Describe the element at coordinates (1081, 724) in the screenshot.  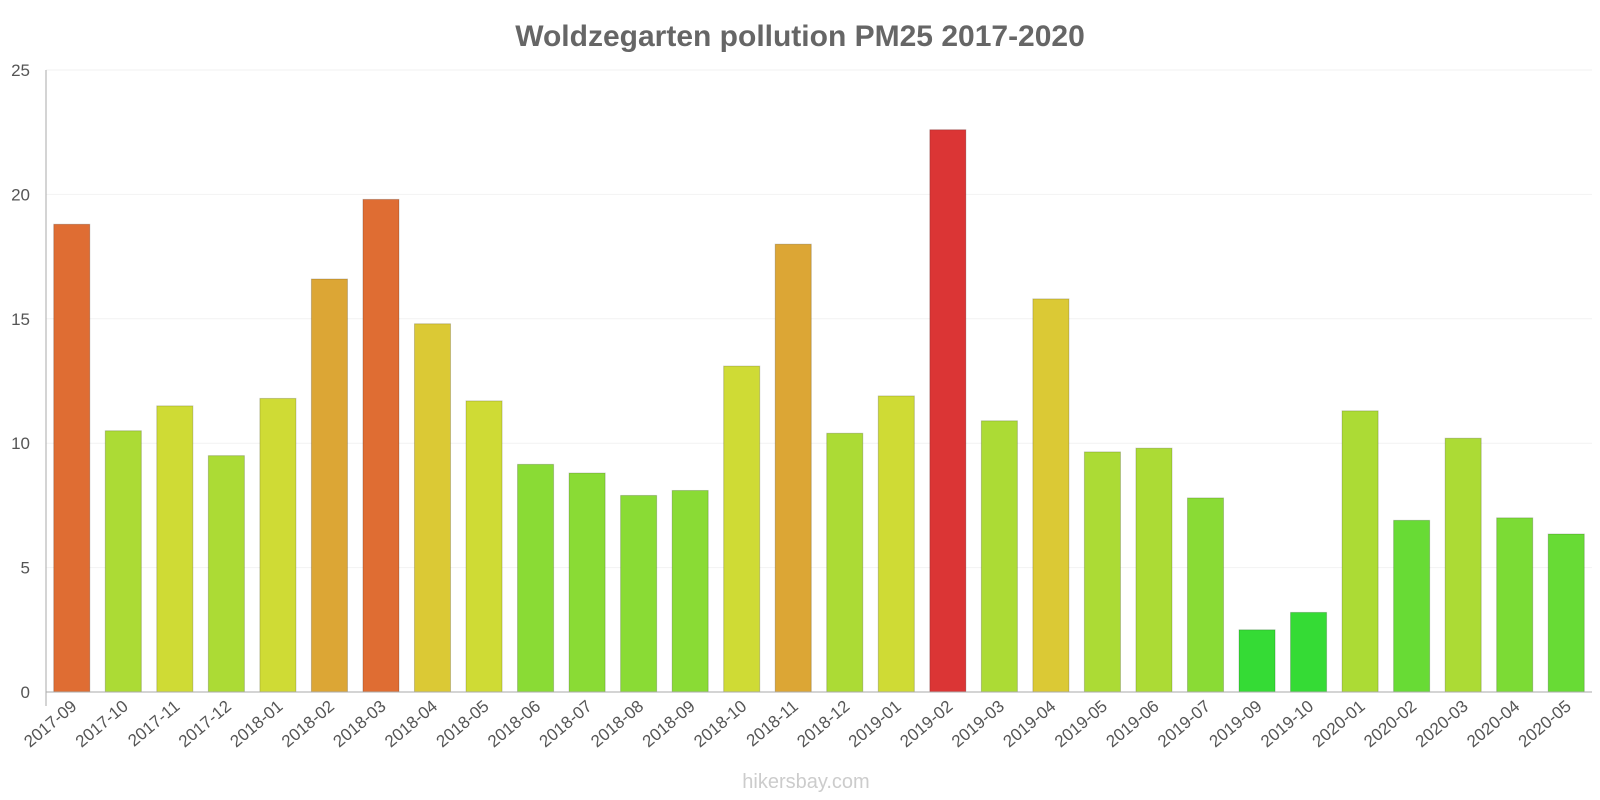
I see `x-tick-label-2019-05: 2019-05` at that location.